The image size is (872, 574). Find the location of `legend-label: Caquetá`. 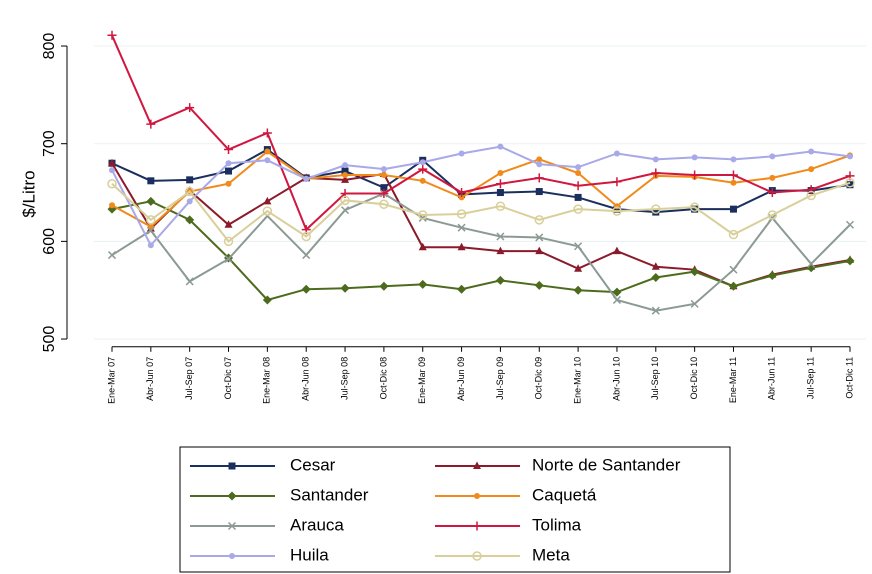

legend-label: Caquetá is located at coordinates (564, 494).